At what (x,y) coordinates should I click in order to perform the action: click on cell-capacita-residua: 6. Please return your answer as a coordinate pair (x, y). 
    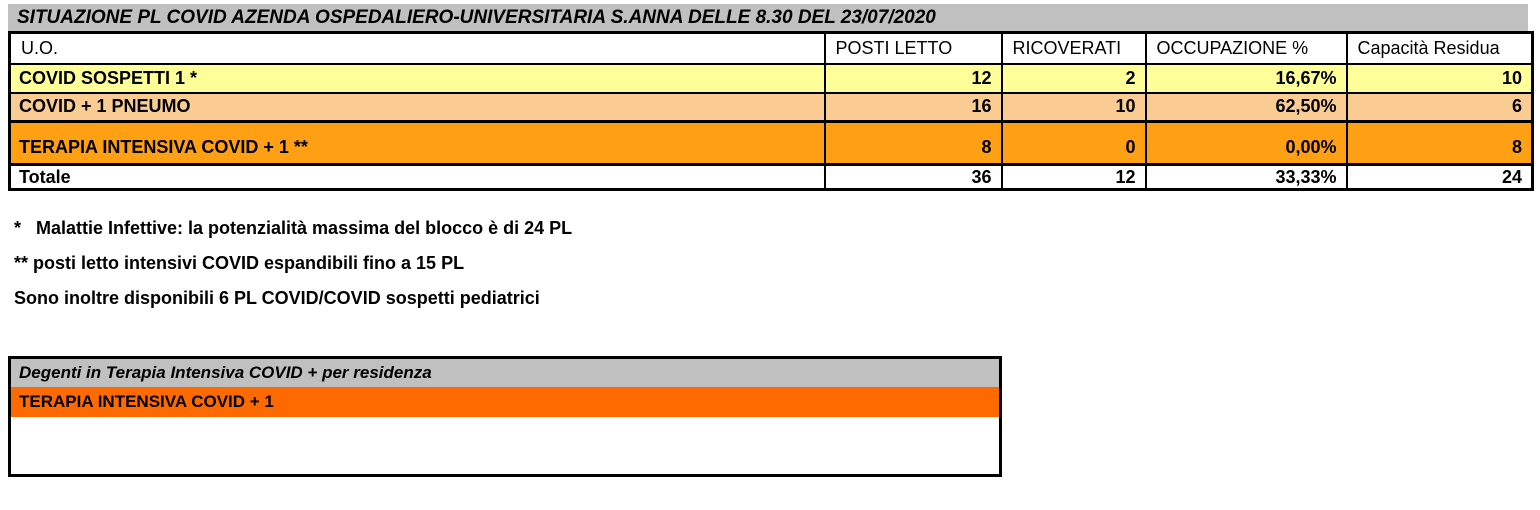
    Looking at the image, I should click on (1439, 107).